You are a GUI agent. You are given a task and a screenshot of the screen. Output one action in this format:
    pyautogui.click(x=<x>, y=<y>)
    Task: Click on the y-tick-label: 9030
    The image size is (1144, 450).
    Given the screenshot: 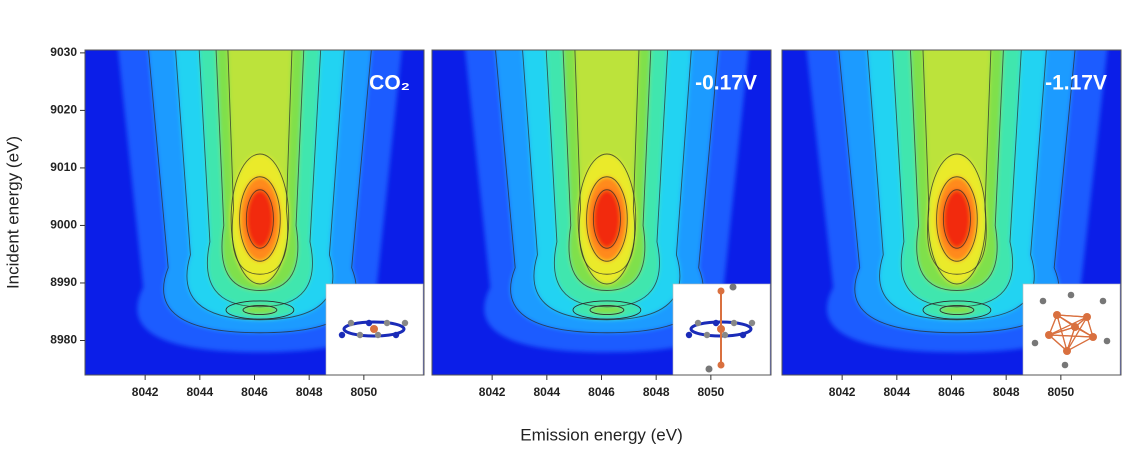 What is the action you would take?
    pyautogui.click(x=63, y=52)
    